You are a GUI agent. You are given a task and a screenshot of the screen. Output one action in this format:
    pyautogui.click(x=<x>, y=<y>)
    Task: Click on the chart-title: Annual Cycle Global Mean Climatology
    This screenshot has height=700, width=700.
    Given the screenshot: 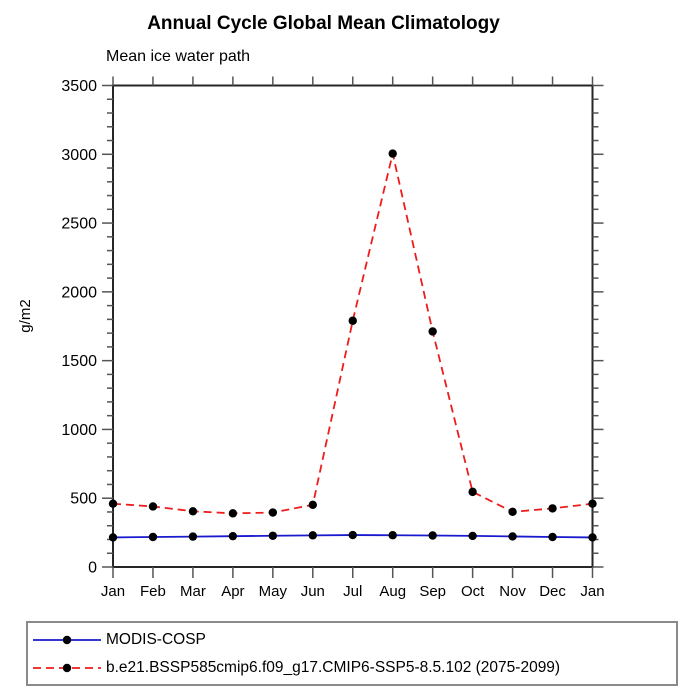 What is the action you would take?
    pyautogui.click(x=323, y=23)
    